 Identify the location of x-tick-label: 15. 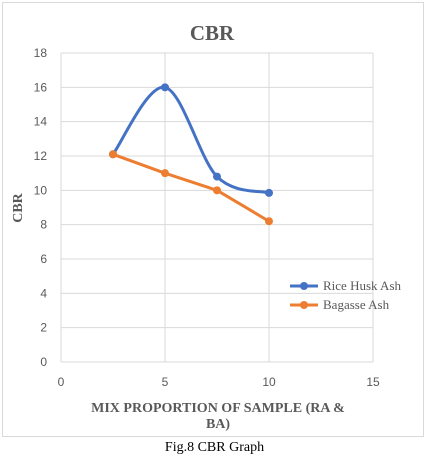
(373, 382).